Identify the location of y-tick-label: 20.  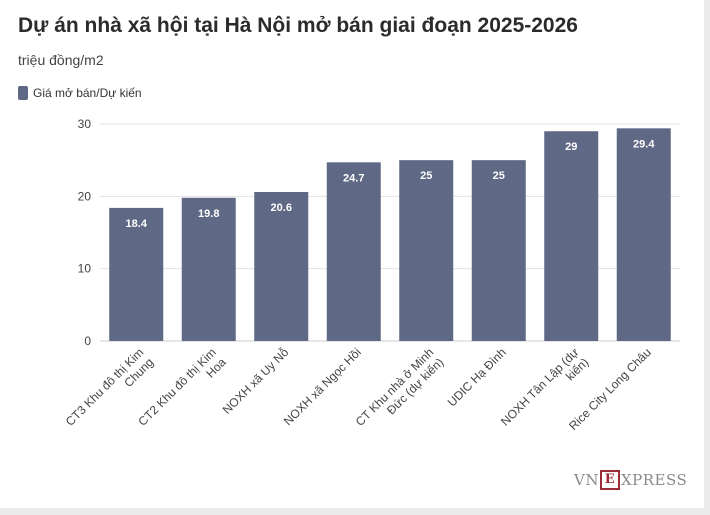
(85, 196).